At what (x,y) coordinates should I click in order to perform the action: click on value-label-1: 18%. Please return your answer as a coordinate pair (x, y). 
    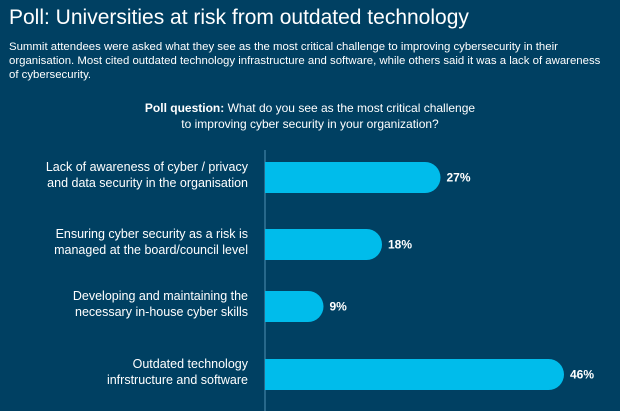
    Looking at the image, I should click on (400, 245).